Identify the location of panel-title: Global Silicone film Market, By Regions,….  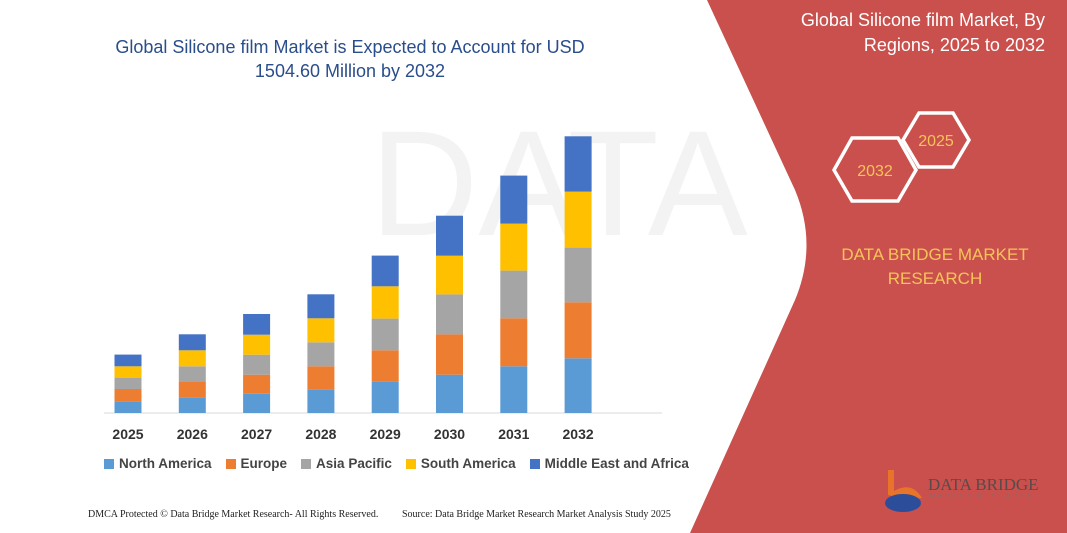
(922, 32).